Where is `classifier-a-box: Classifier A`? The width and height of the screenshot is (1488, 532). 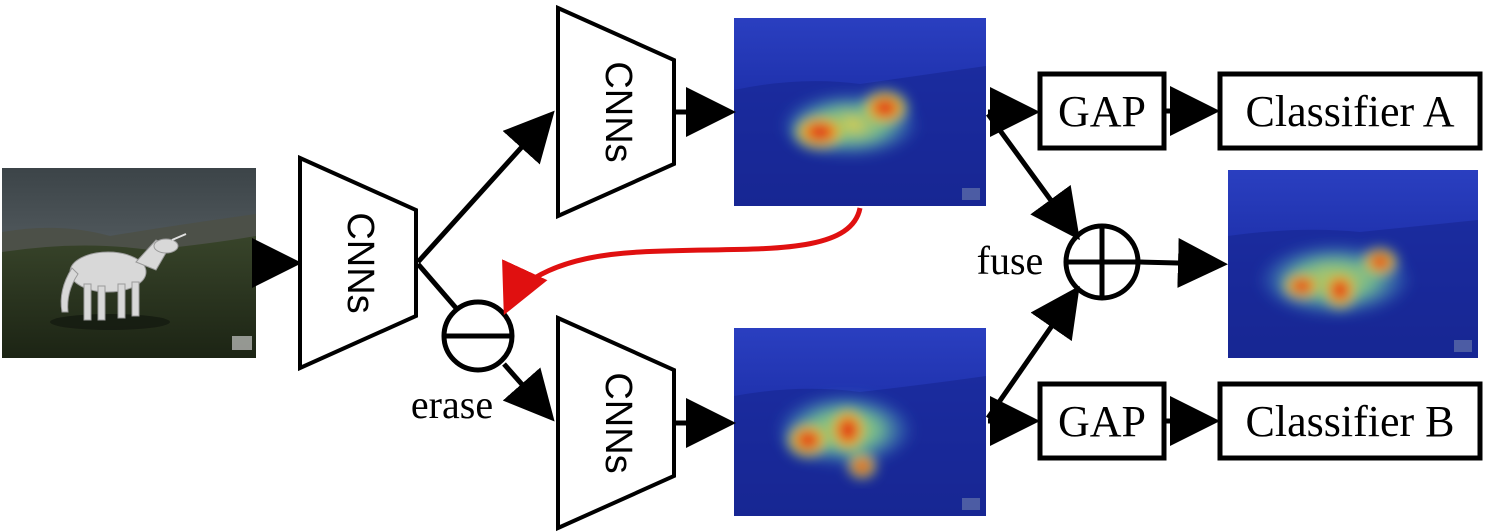
classifier-a-box: Classifier A is located at coordinates (1350, 111).